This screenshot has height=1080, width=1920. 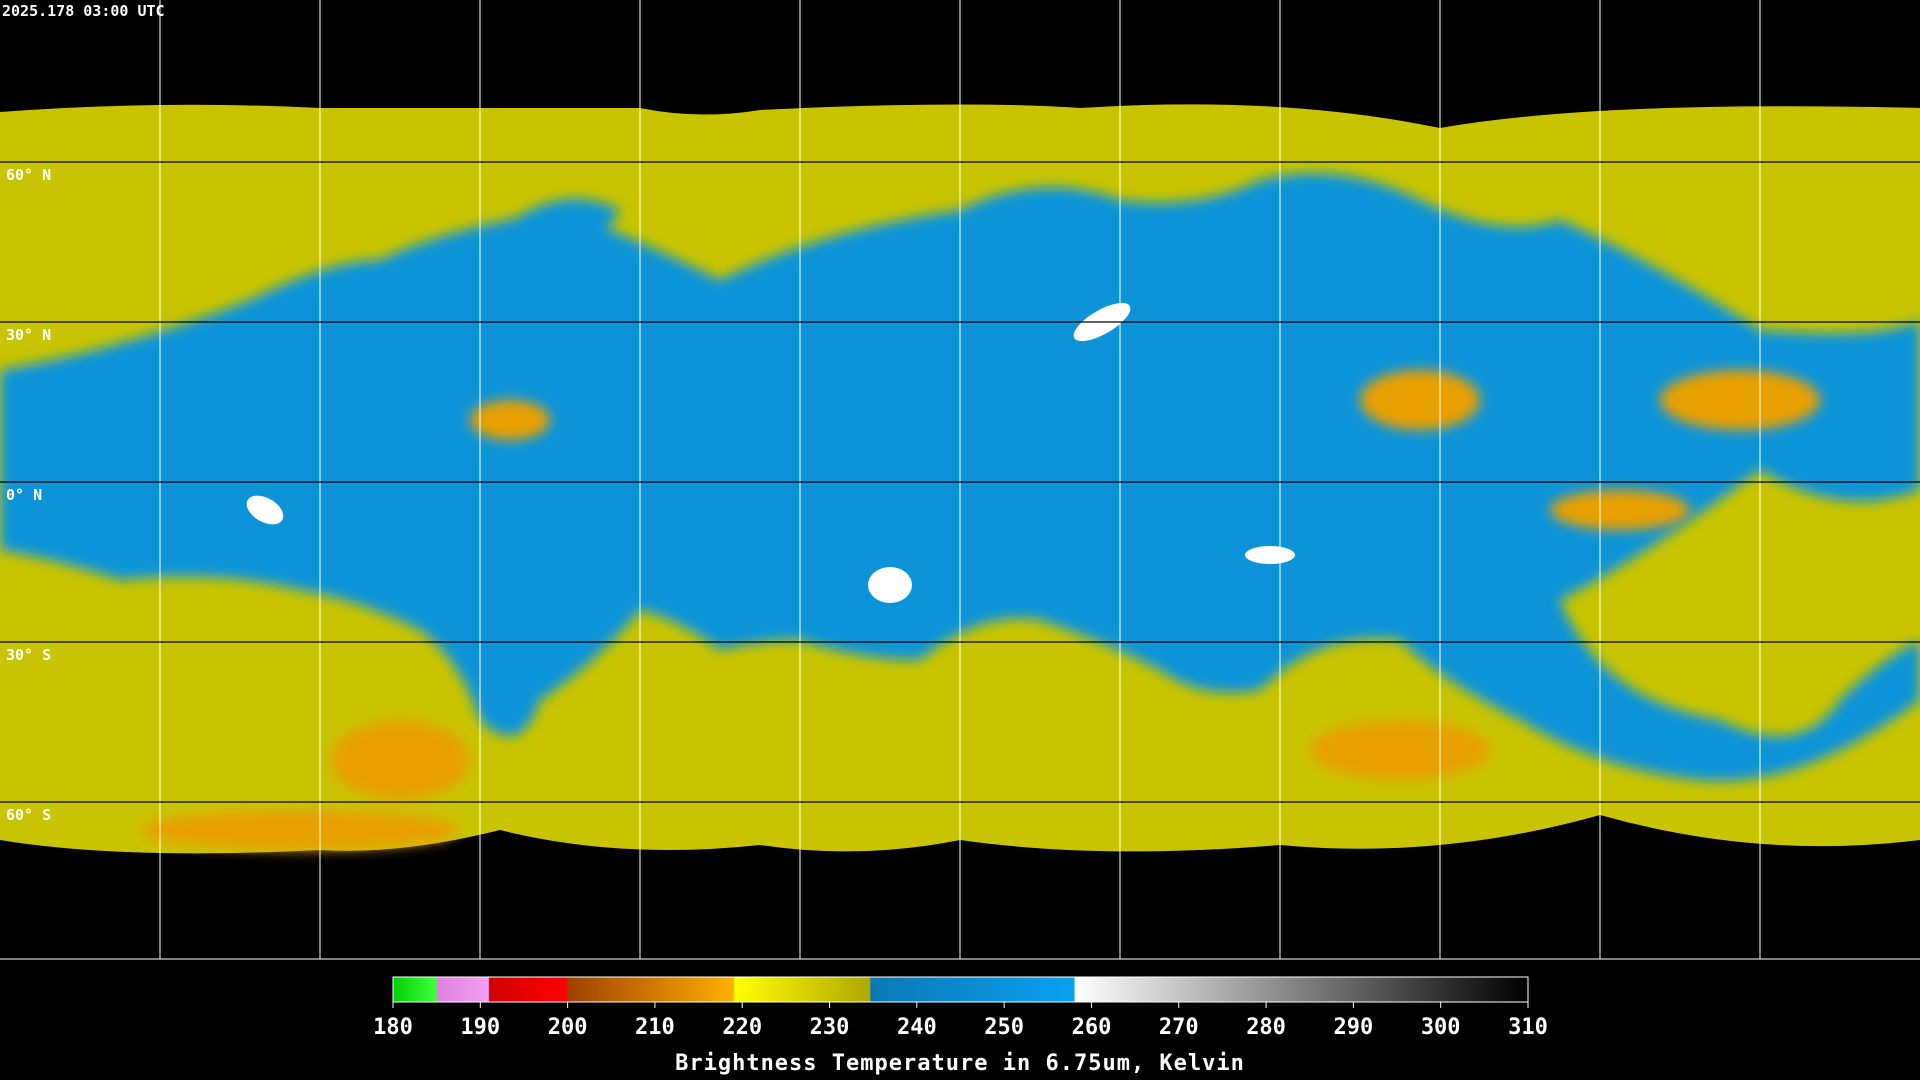 What do you see at coordinates (24, 495) in the screenshot?
I see `latitude-label: 0° N` at bounding box center [24, 495].